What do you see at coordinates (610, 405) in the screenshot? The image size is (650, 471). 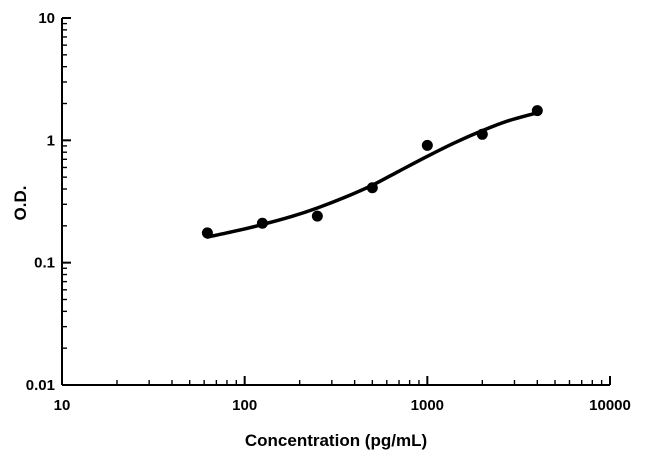 I see `x-tick-label: 10000` at bounding box center [610, 405].